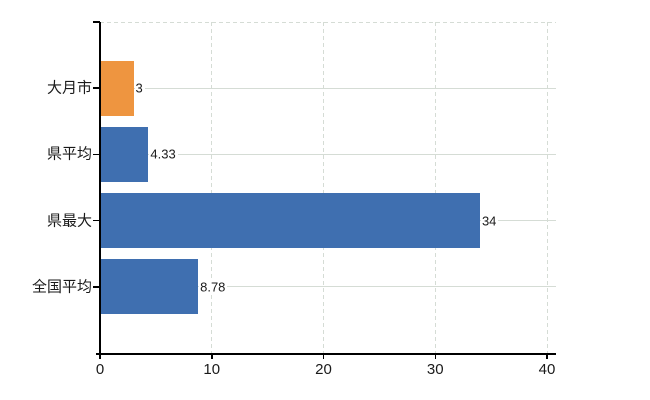 The height and width of the screenshot is (400, 650). I want to click on x-axis-tick-label: 0, so click(100, 369).